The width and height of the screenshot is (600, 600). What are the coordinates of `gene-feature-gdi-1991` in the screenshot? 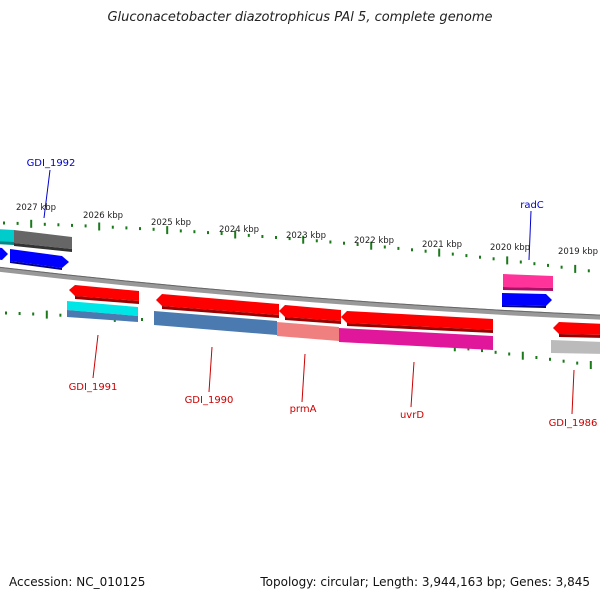 It's located at (102, 308).